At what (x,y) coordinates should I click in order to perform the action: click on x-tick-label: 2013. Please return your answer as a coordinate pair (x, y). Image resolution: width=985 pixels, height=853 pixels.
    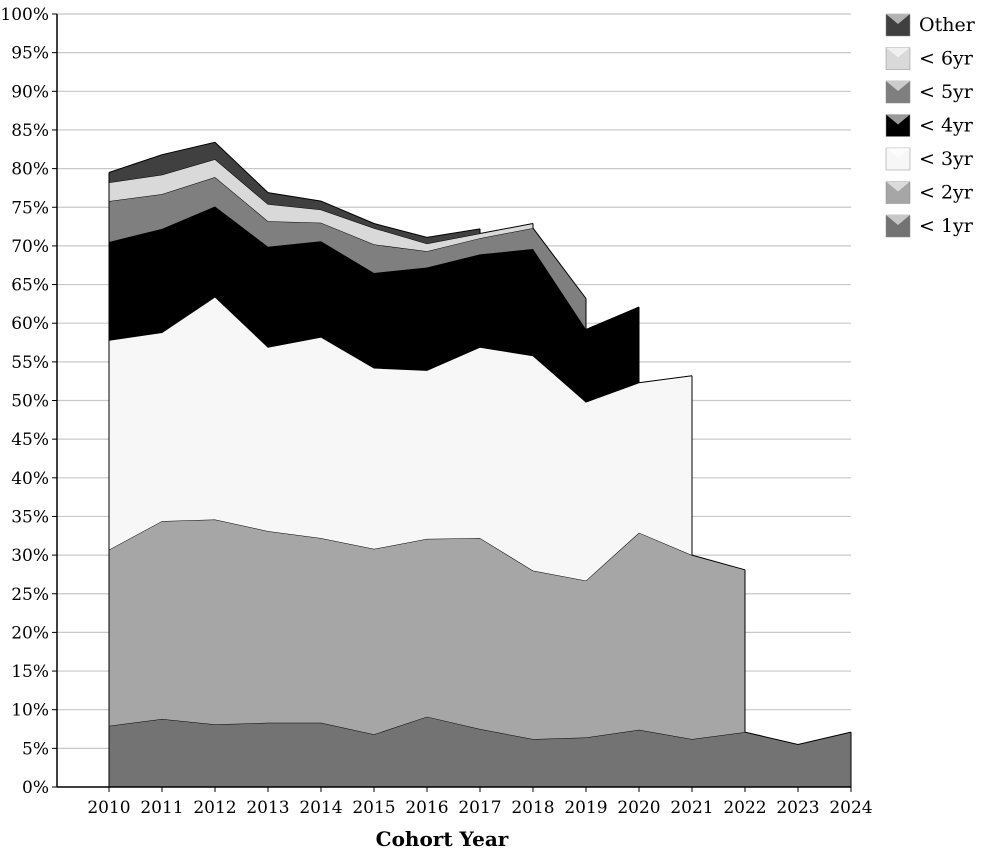
    Looking at the image, I should click on (267, 808).